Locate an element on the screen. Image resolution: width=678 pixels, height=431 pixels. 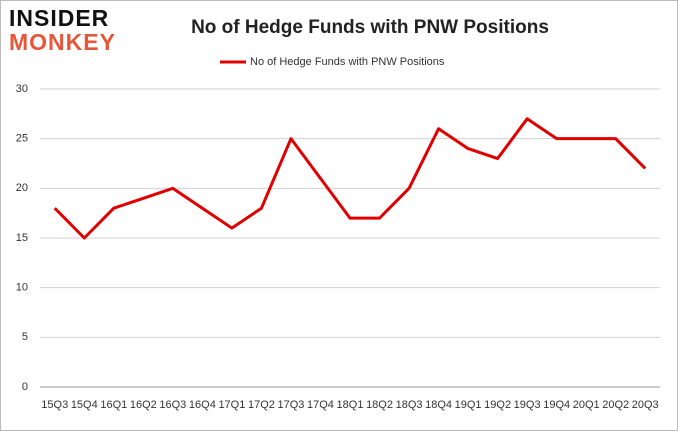
y-tick-label: 15 is located at coordinates (22, 238).